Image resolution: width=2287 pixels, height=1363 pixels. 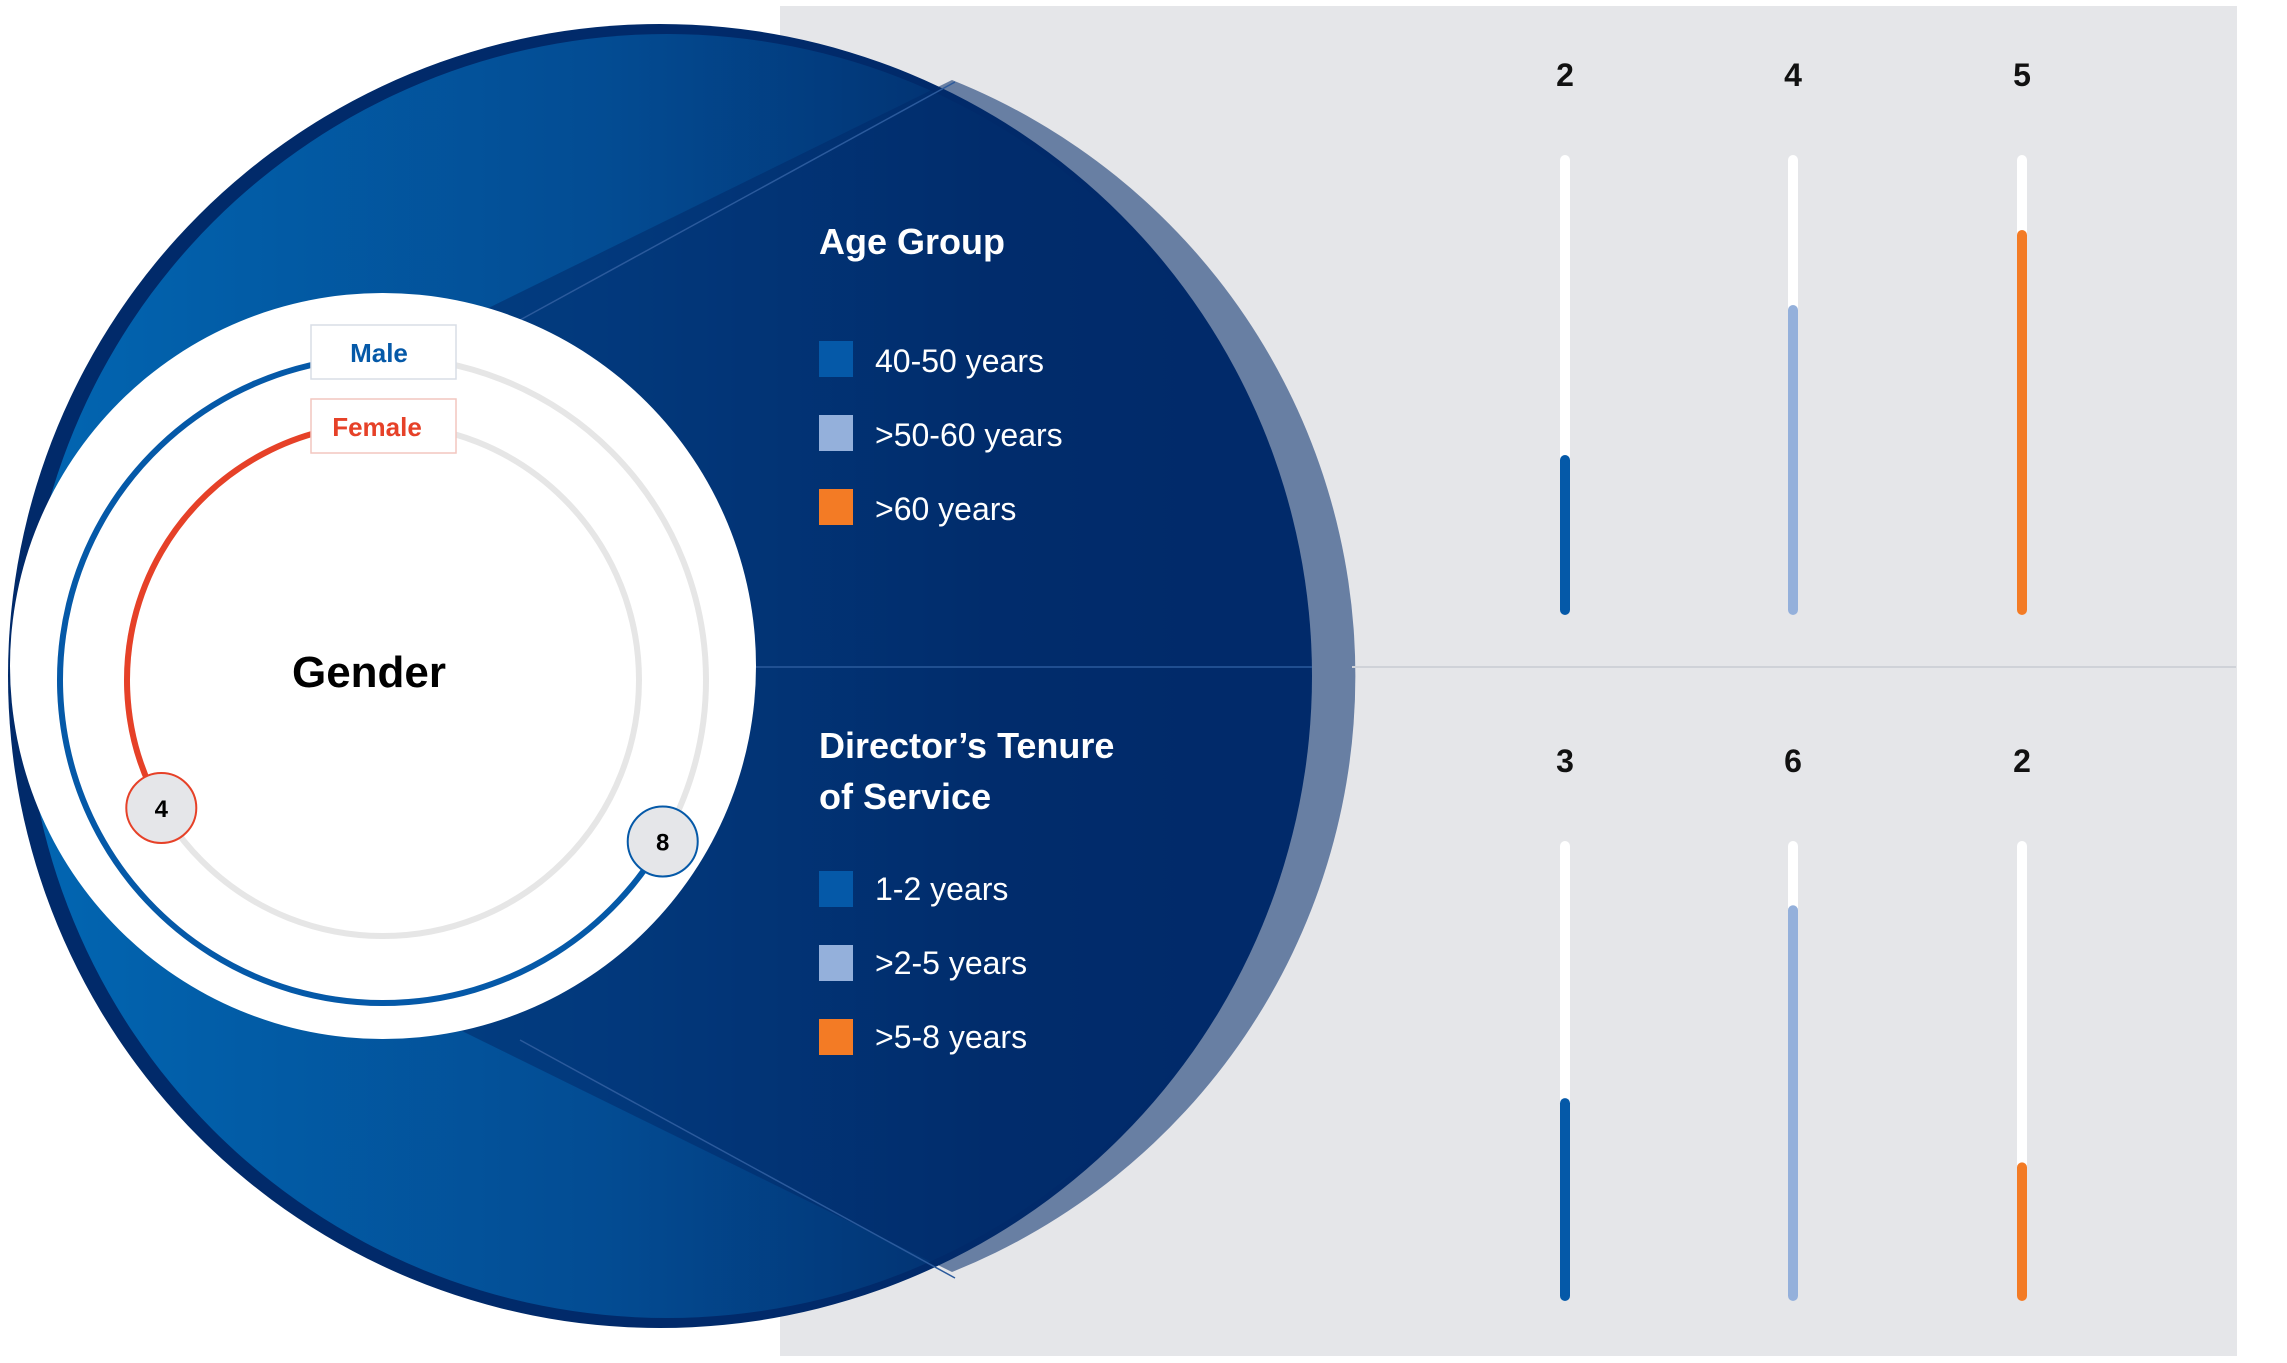 I want to click on tenure-value-label: 3, so click(x=1565, y=761).